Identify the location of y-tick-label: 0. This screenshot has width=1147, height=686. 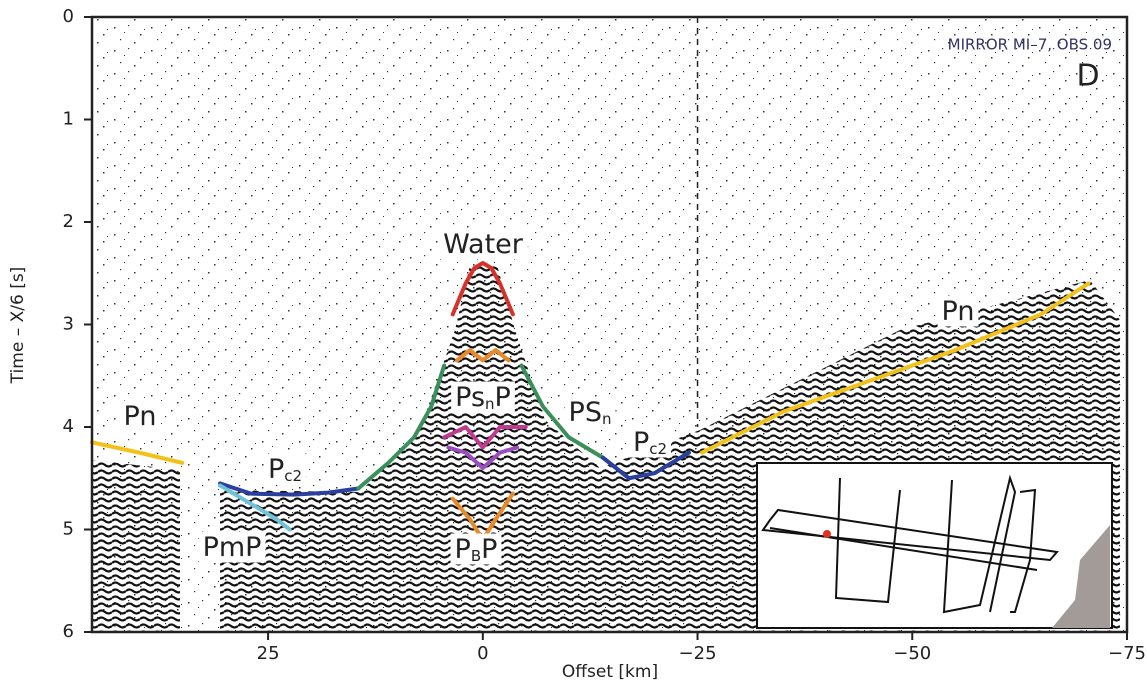
(68, 16).